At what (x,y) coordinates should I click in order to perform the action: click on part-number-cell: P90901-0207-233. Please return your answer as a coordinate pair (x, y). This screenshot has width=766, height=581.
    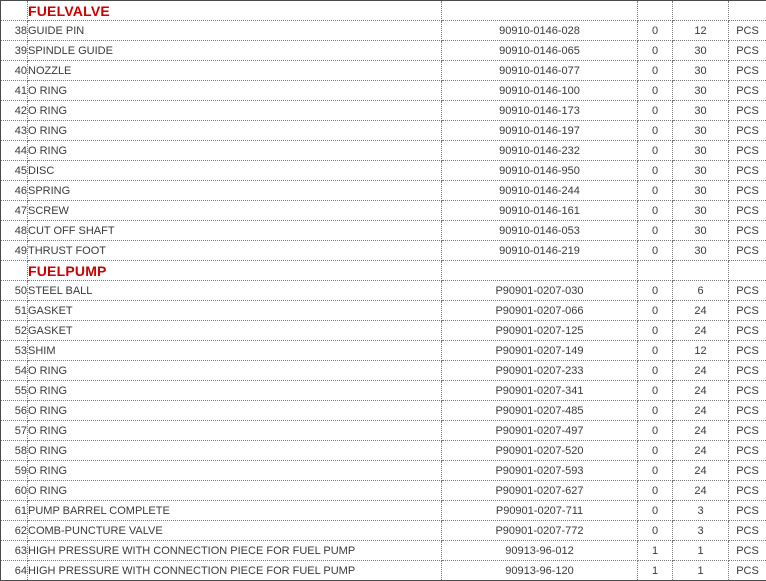
    Looking at the image, I should click on (539, 370).